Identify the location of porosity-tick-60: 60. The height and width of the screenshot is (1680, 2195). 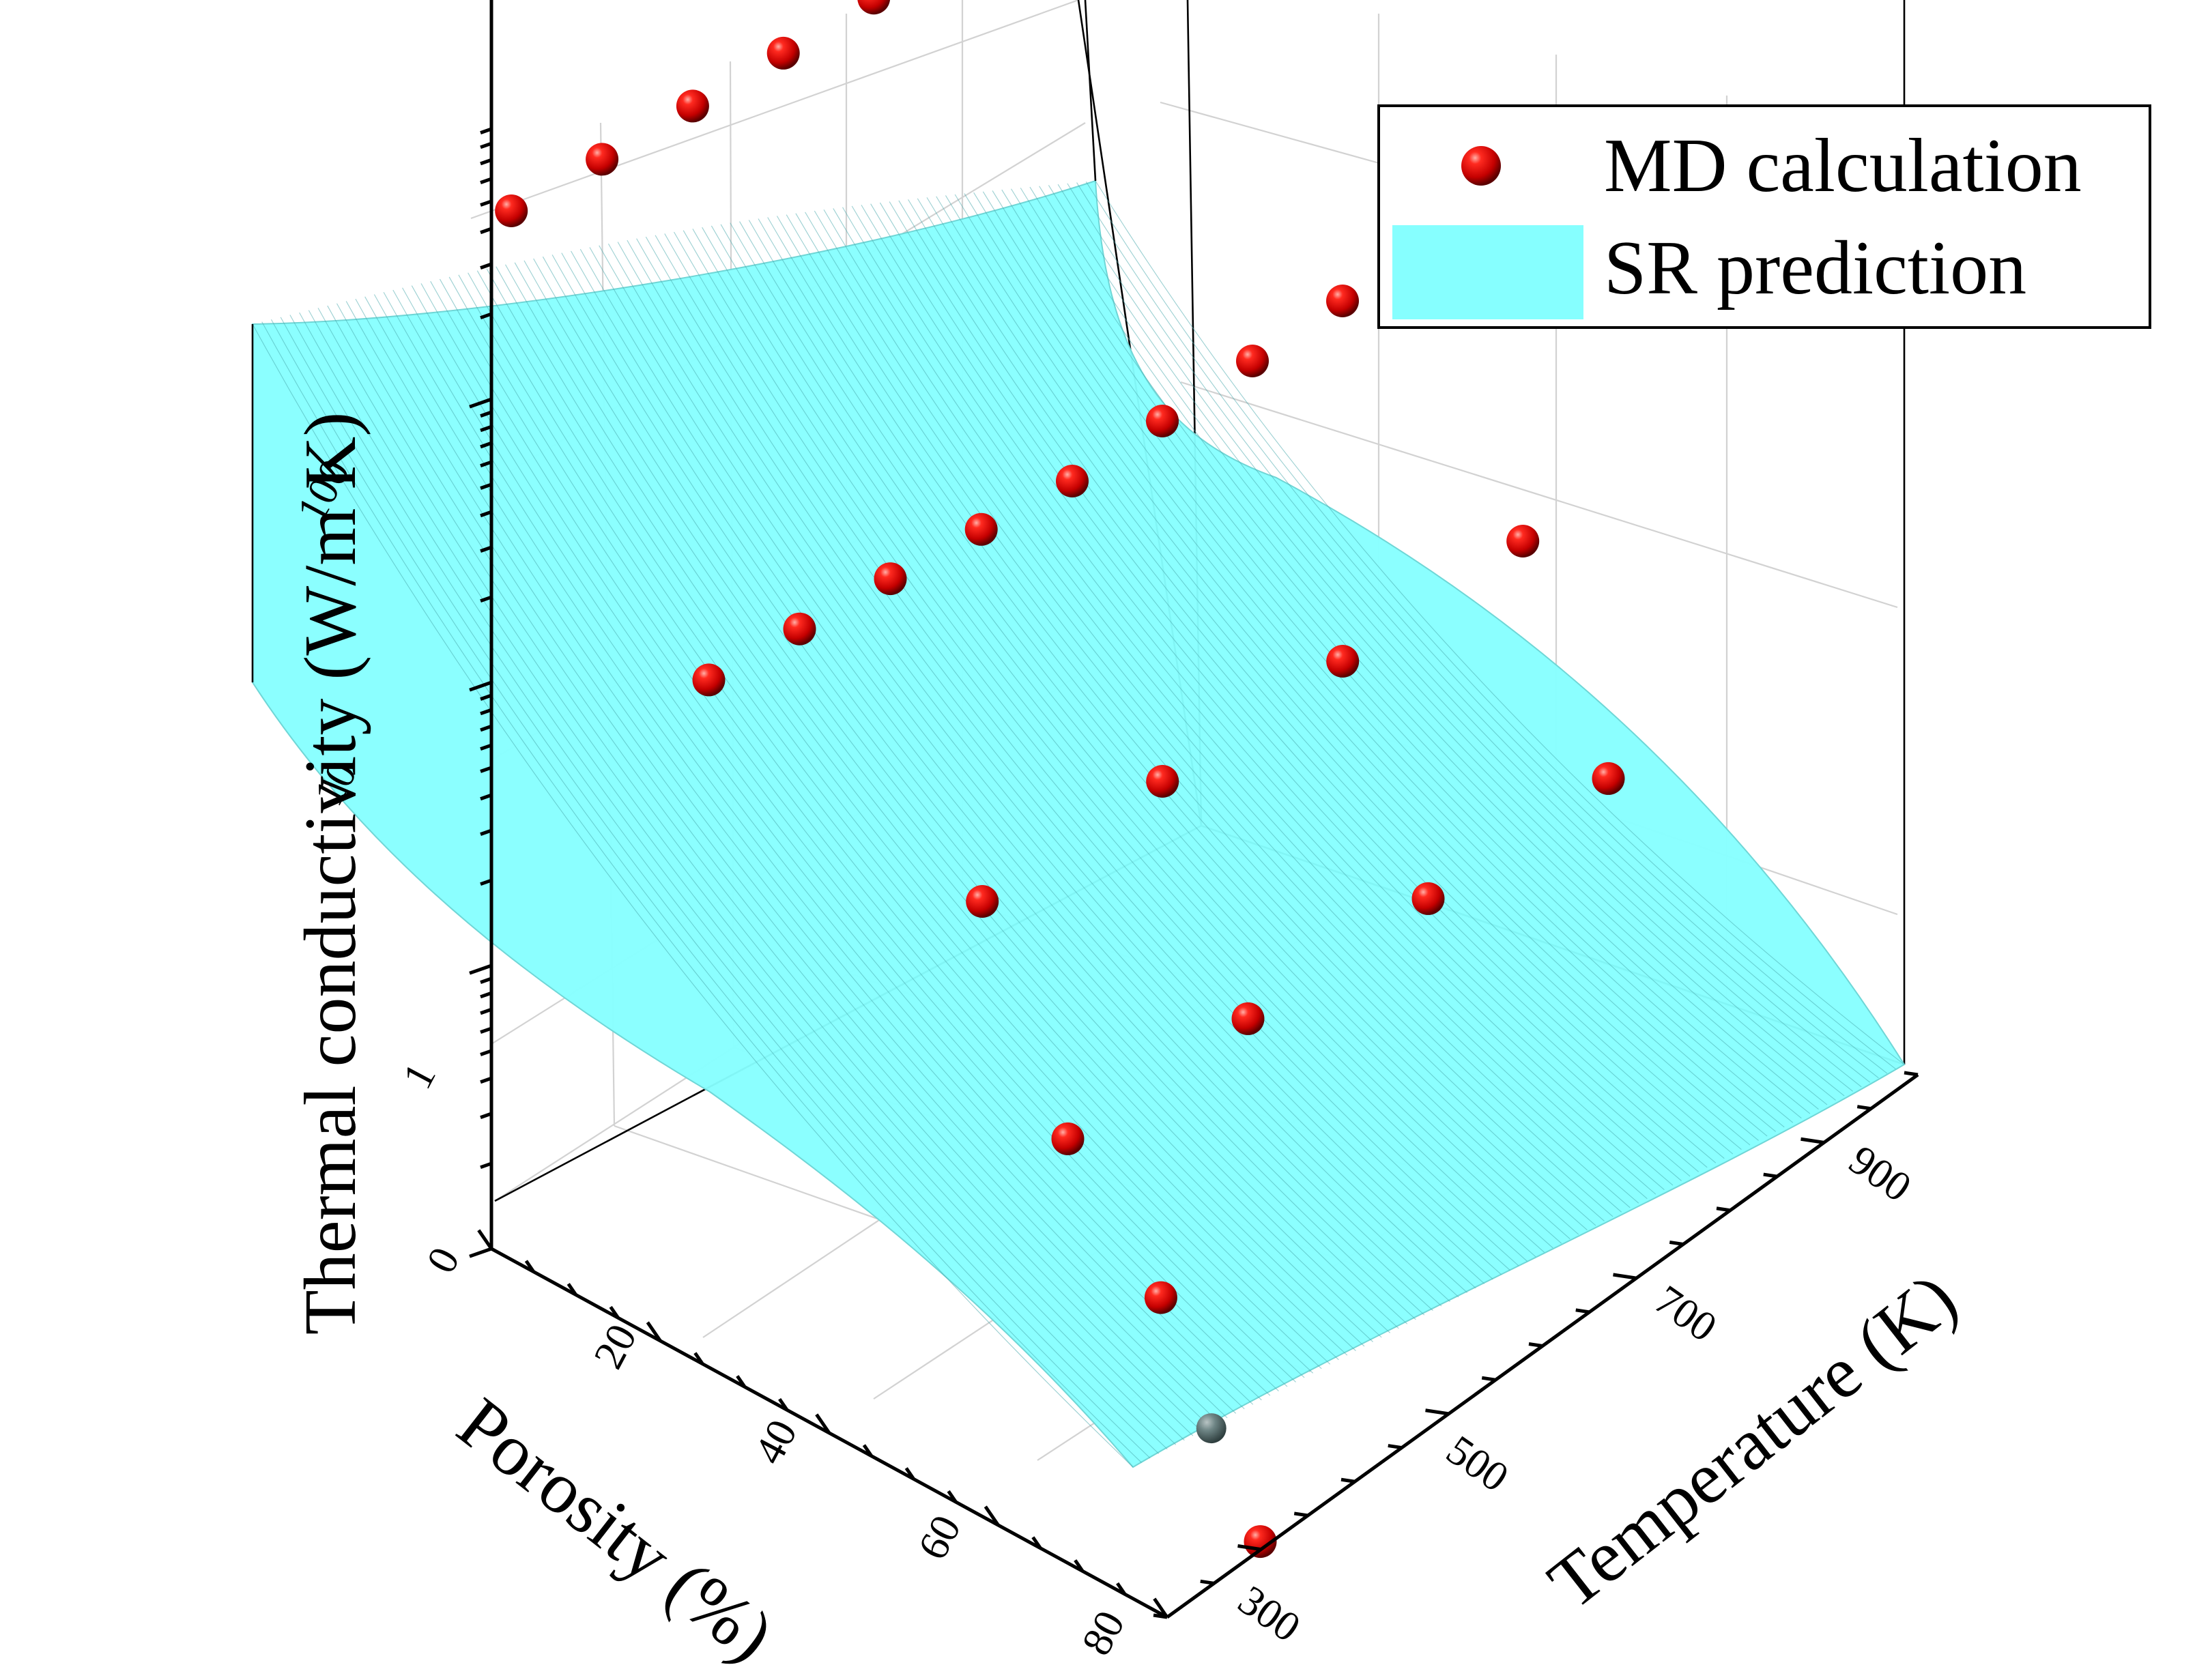
(939, 1537).